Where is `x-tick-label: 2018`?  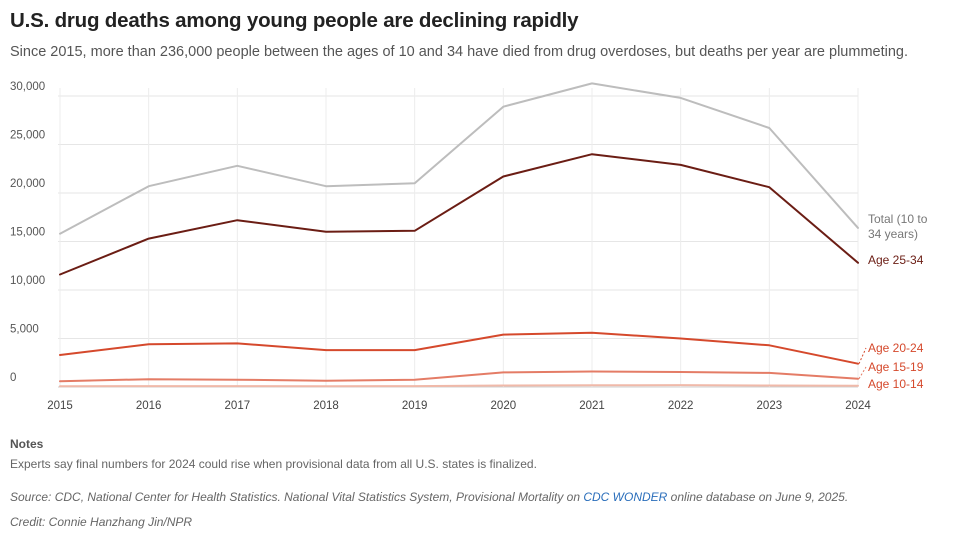
x-tick-label: 2018 is located at coordinates (326, 406).